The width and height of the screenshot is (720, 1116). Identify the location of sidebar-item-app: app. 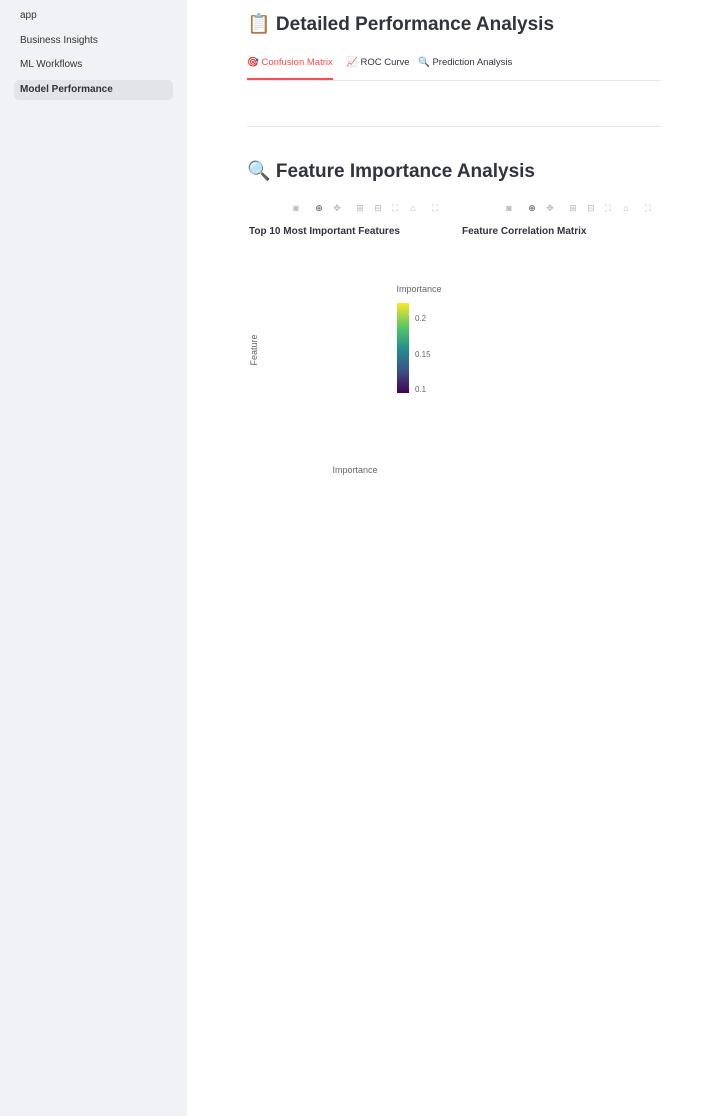
(28, 15).